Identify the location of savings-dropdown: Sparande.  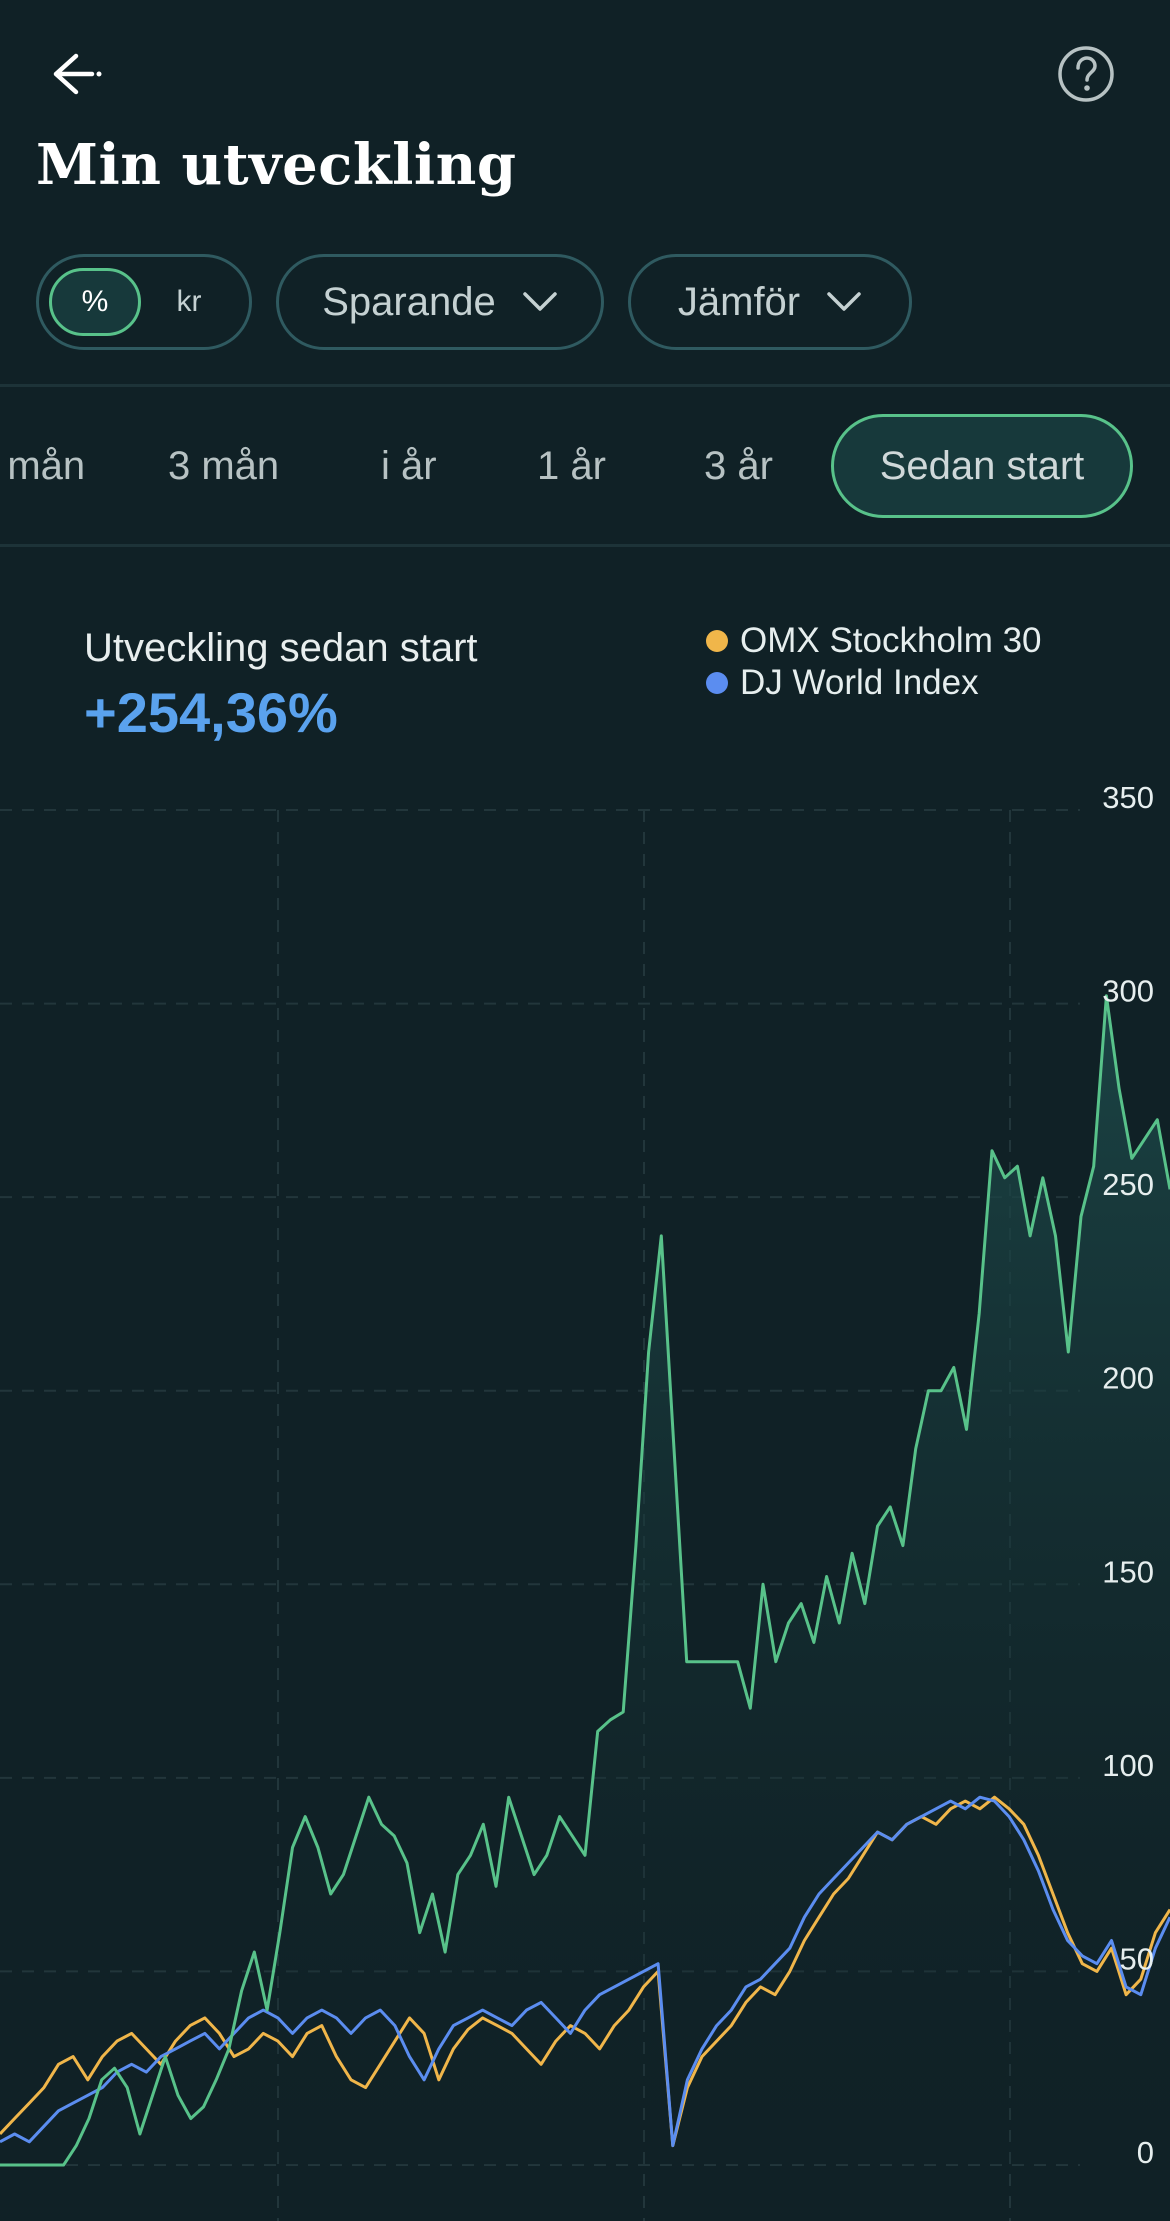
(440, 302).